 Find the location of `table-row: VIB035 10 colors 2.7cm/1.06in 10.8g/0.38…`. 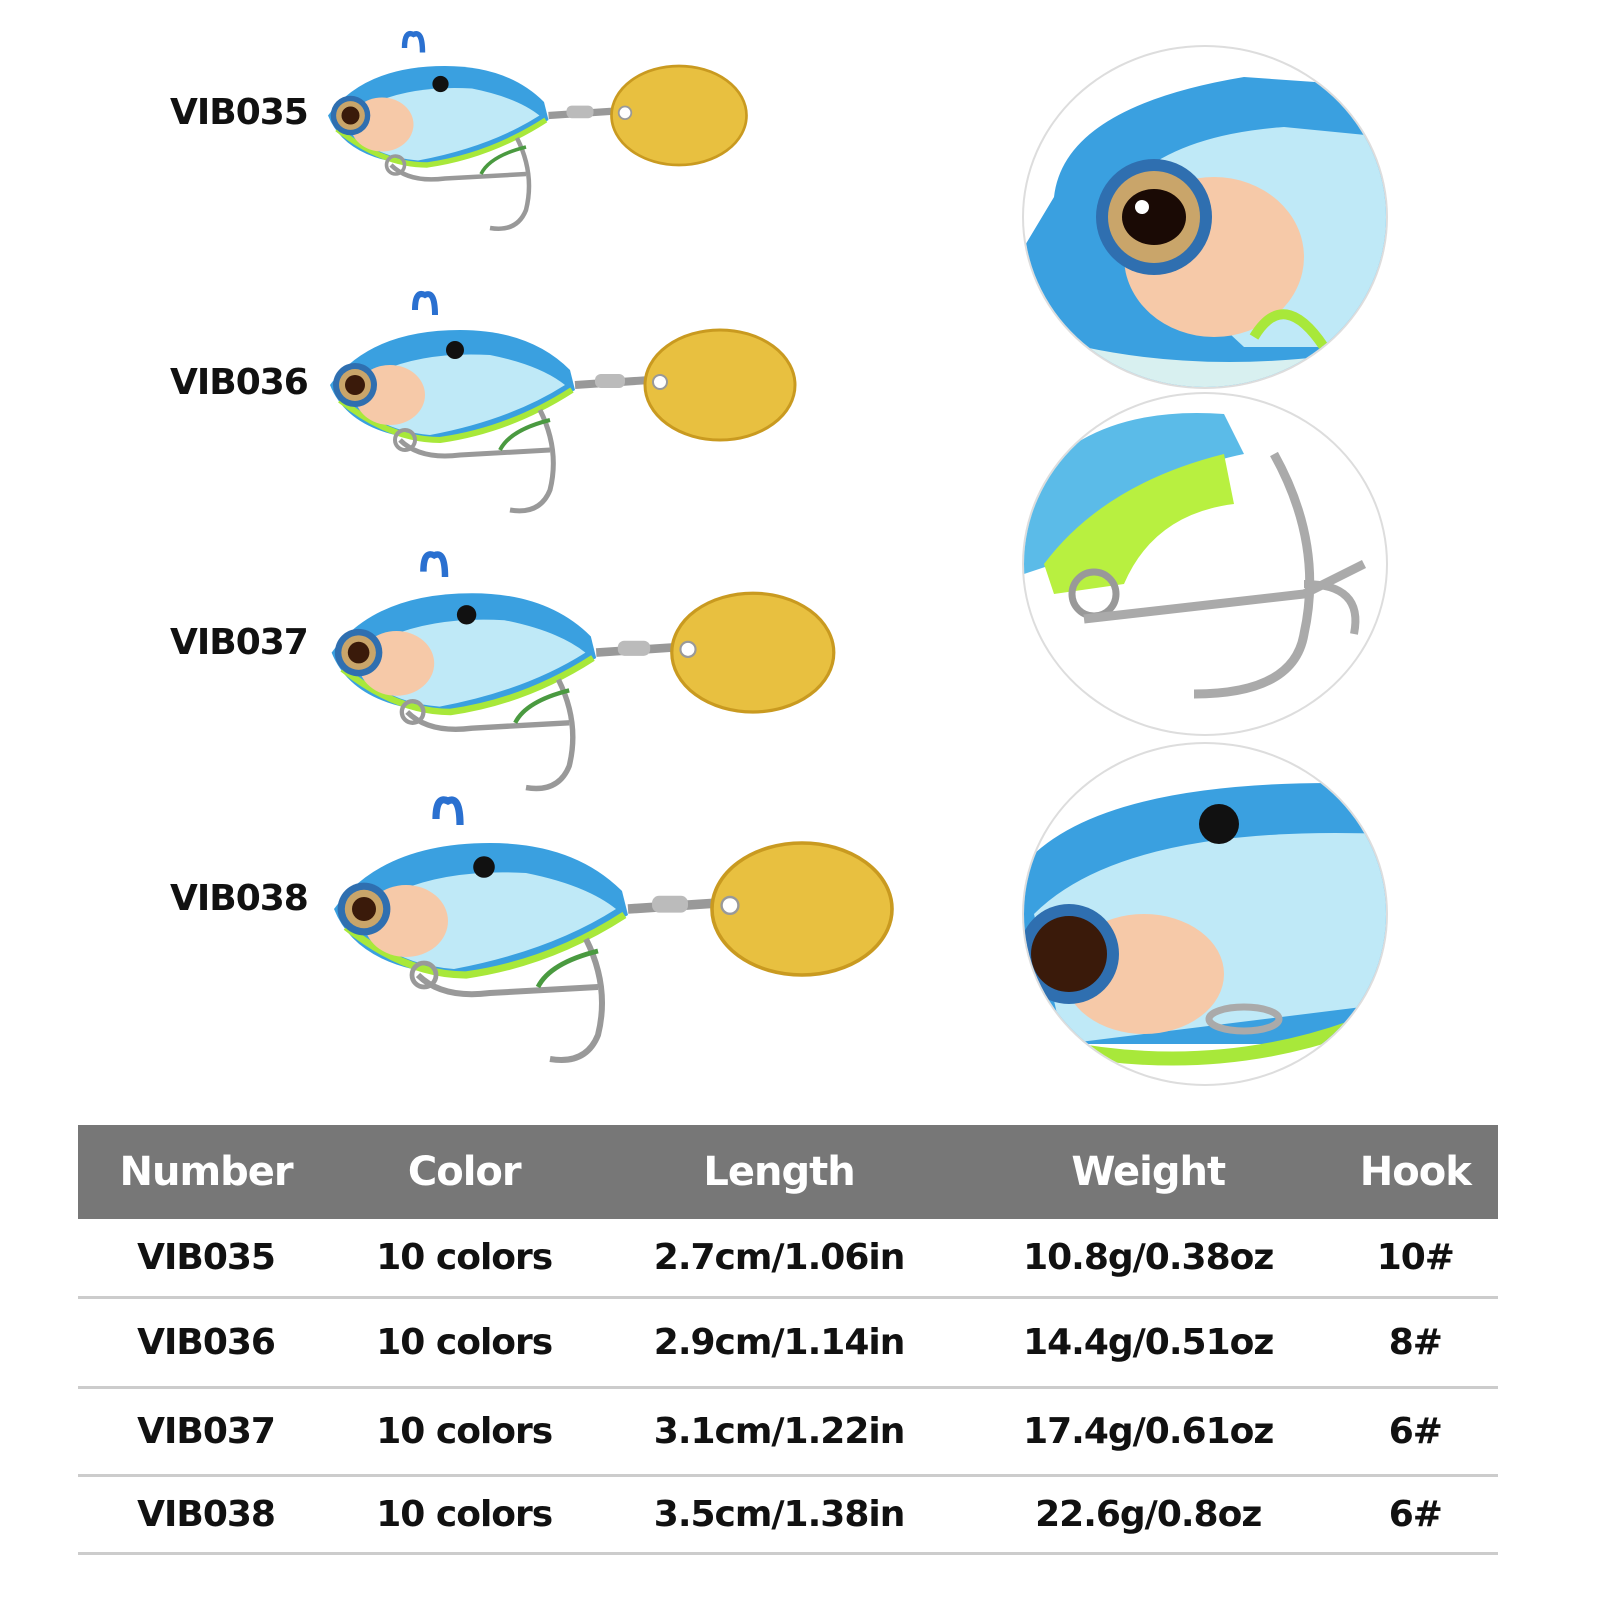

table-row: VIB035 10 colors 2.7cm/1.06in 10.8g/0.38… is located at coordinates (788, 1259).